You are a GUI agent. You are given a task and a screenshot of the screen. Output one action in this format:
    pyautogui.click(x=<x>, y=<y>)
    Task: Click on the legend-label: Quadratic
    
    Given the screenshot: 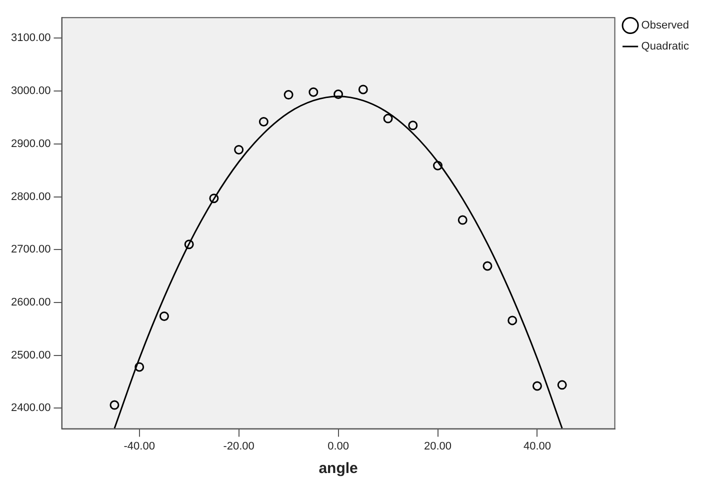 What is the action you would take?
    pyautogui.click(x=665, y=46)
    